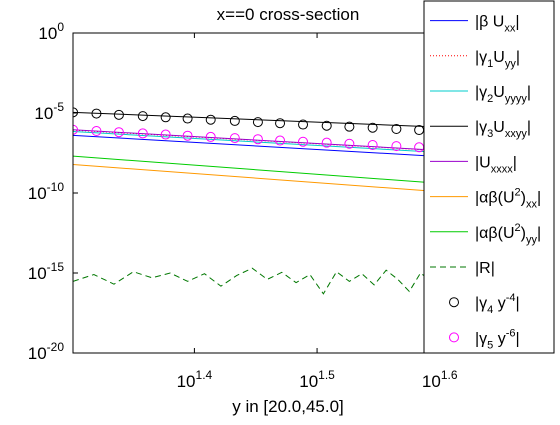  Describe the element at coordinates (497, 304) in the screenshot. I see `legend-label-g4y4: |γ4 y-4|` at that location.